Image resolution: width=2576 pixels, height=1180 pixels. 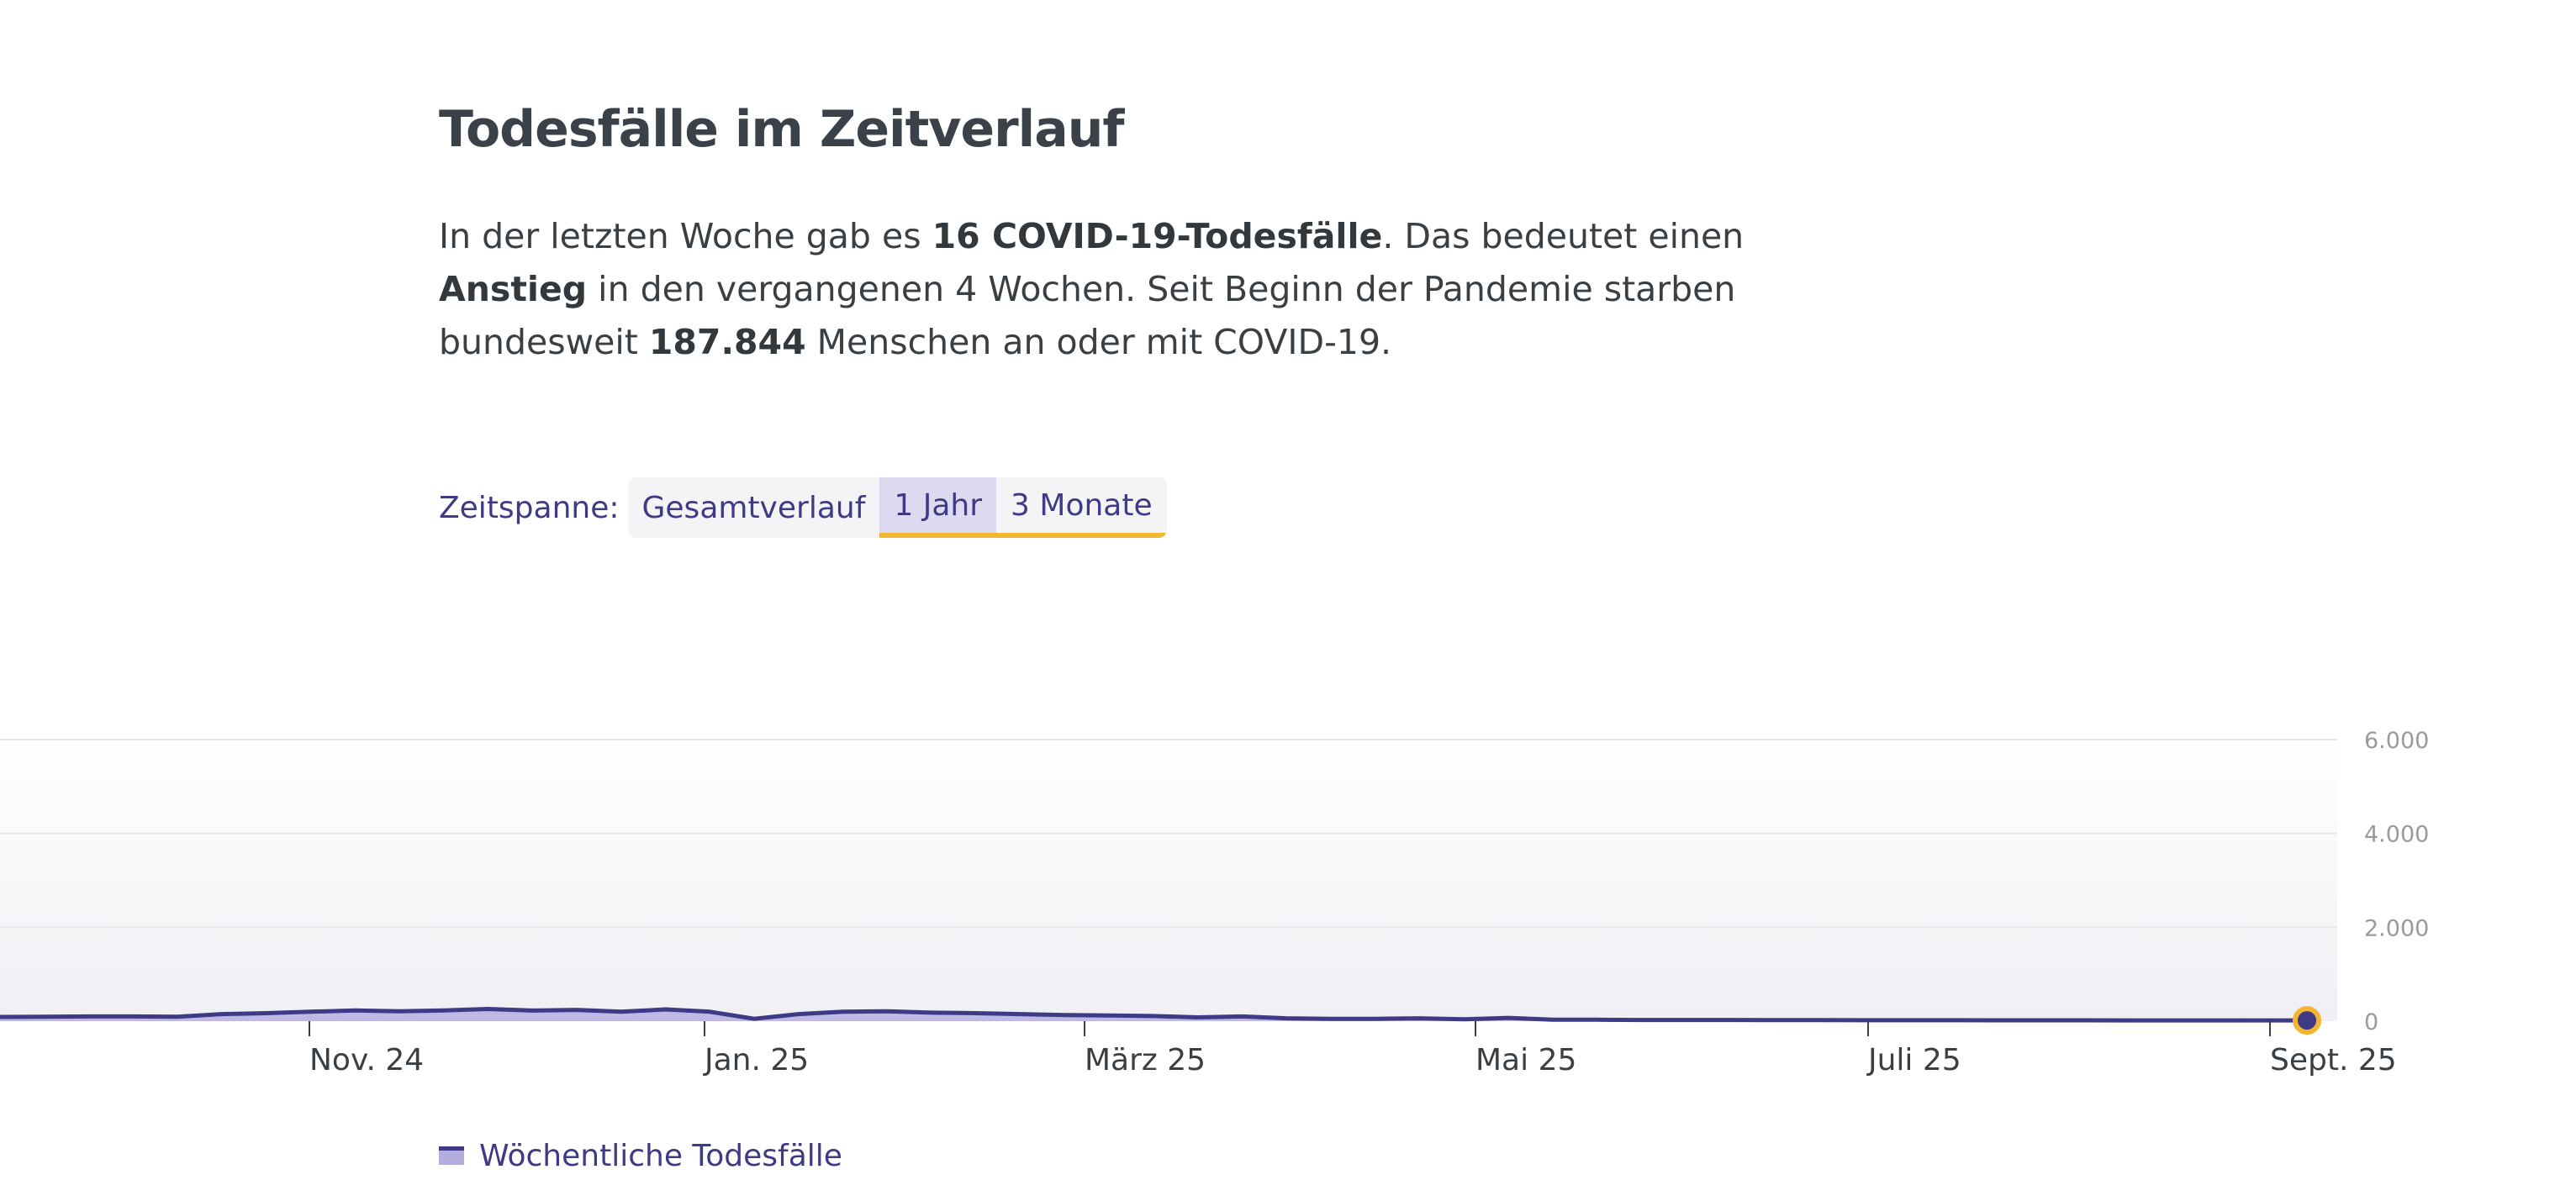 I want to click on chart-legend: Wöchentliche Todesfälle, so click(x=640, y=1156).